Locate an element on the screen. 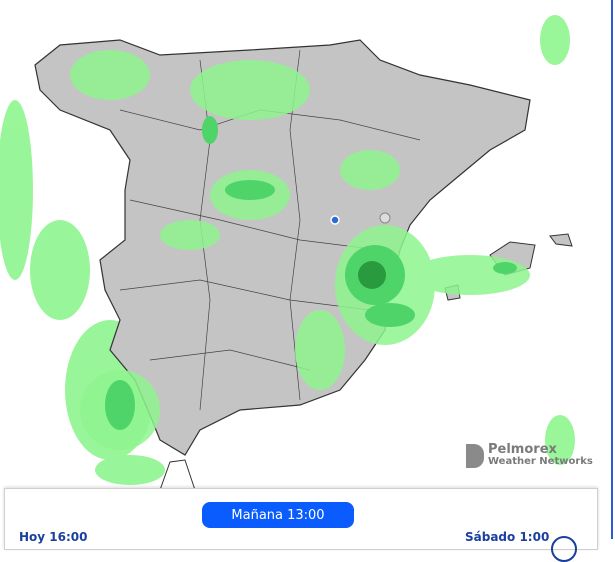  scrollbar is located at coordinates (612, 269).